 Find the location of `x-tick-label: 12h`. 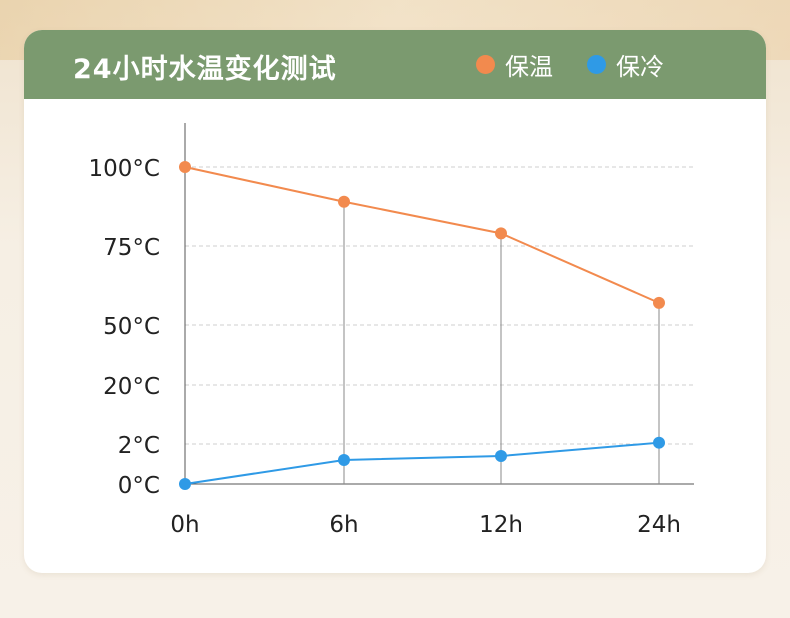

x-tick-label: 12h is located at coordinates (501, 525).